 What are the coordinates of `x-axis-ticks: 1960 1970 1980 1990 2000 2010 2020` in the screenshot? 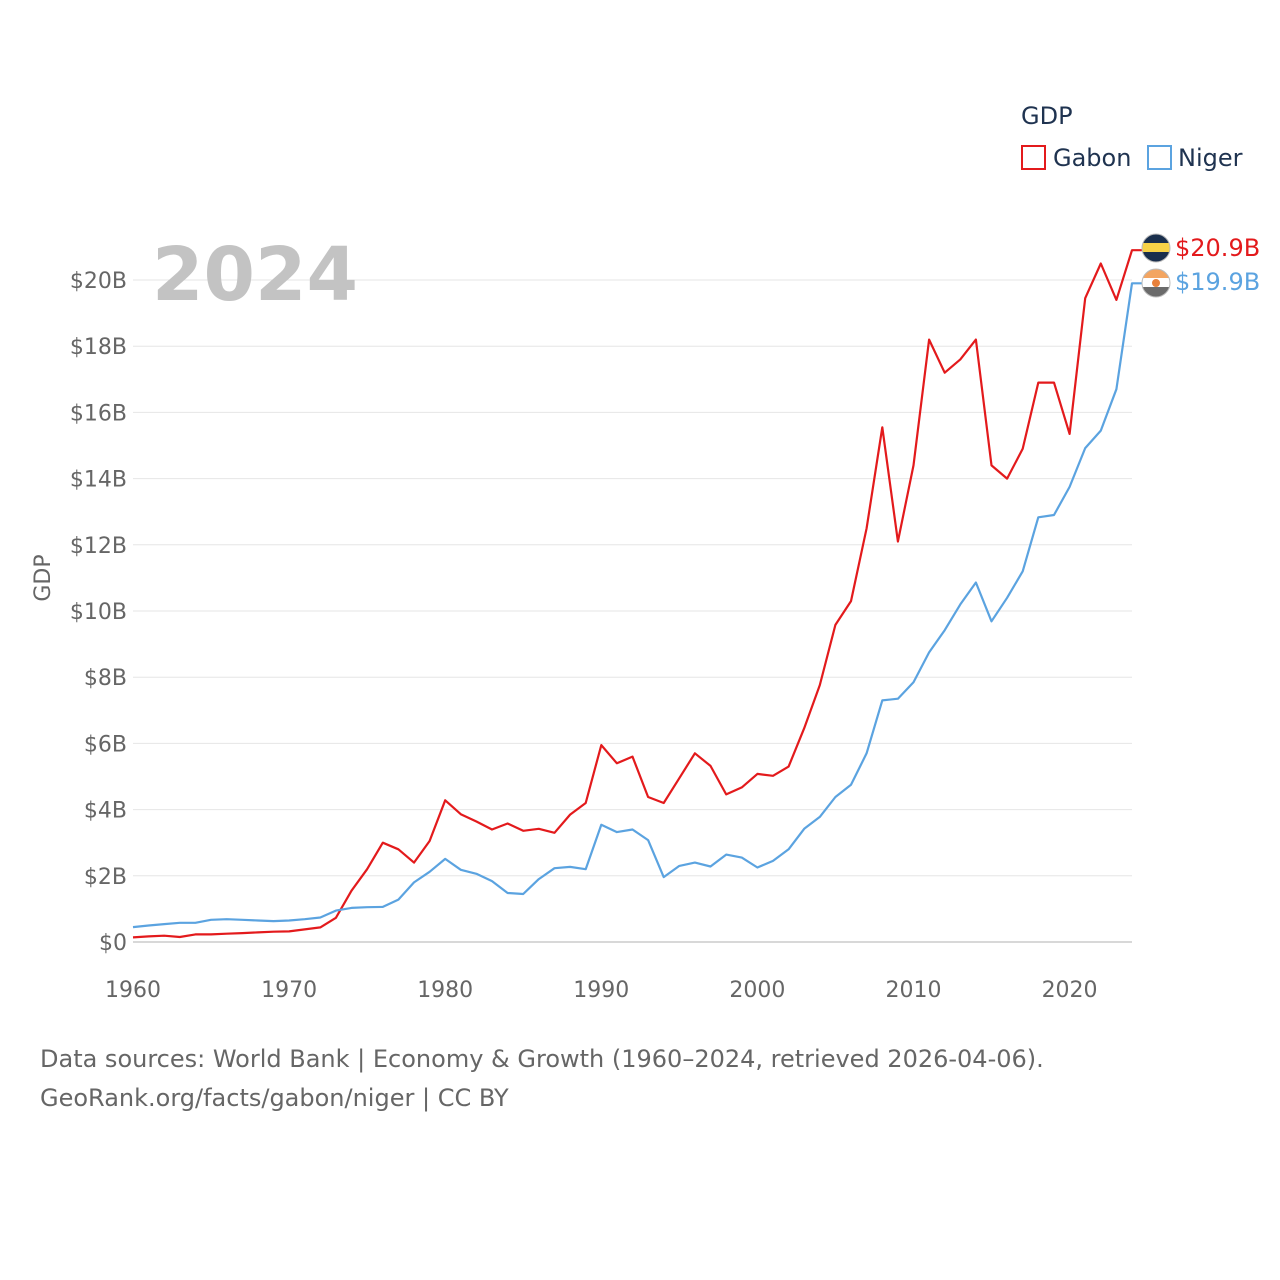 It's located at (601, 990).